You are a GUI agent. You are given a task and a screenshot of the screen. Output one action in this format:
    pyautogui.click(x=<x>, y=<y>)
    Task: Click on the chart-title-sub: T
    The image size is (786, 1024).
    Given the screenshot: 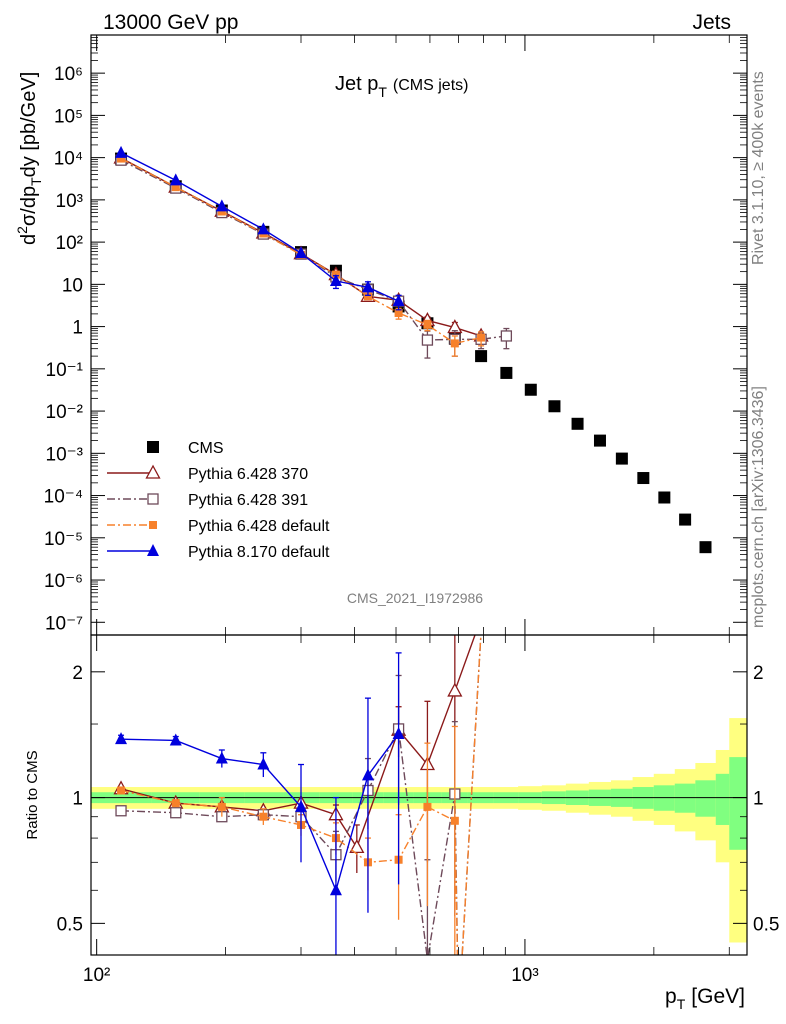 What is the action you would take?
    pyautogui.click(x=382, y=92)
    